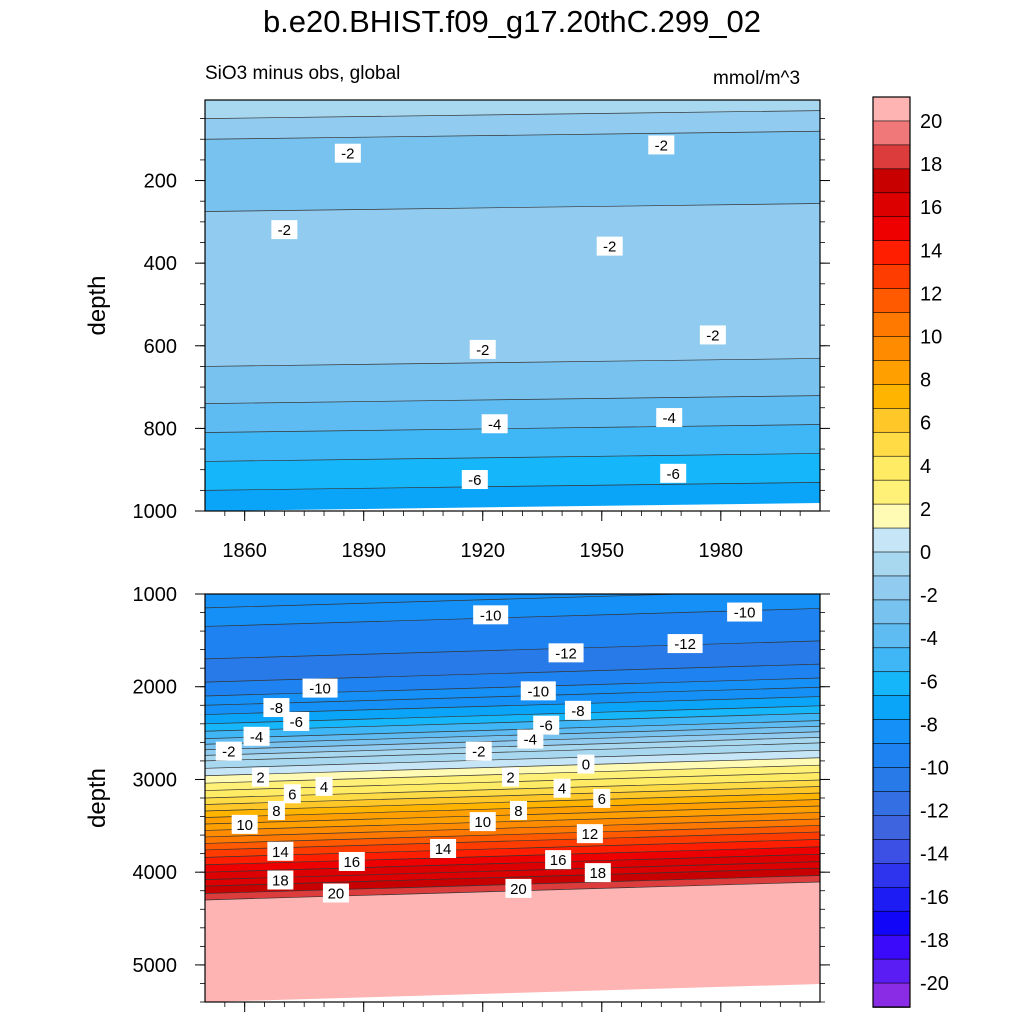 The height and width of the screenshot is (1024, 1024). What do you see at coordinates (155, 966) in the screenshot?
I see `y-tick-label: 5000` at bounding box center [155, 966].